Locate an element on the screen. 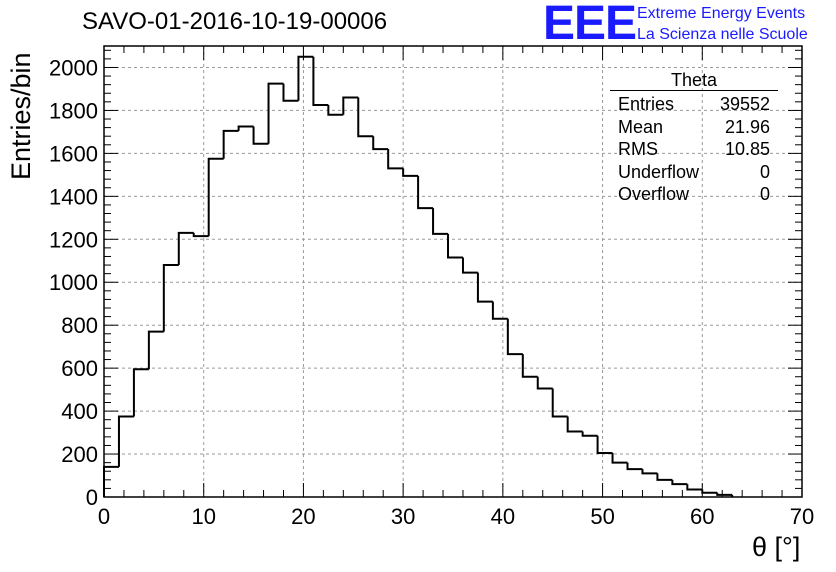  stats-row: Overflow 0 is located at coordinates (694, 194).